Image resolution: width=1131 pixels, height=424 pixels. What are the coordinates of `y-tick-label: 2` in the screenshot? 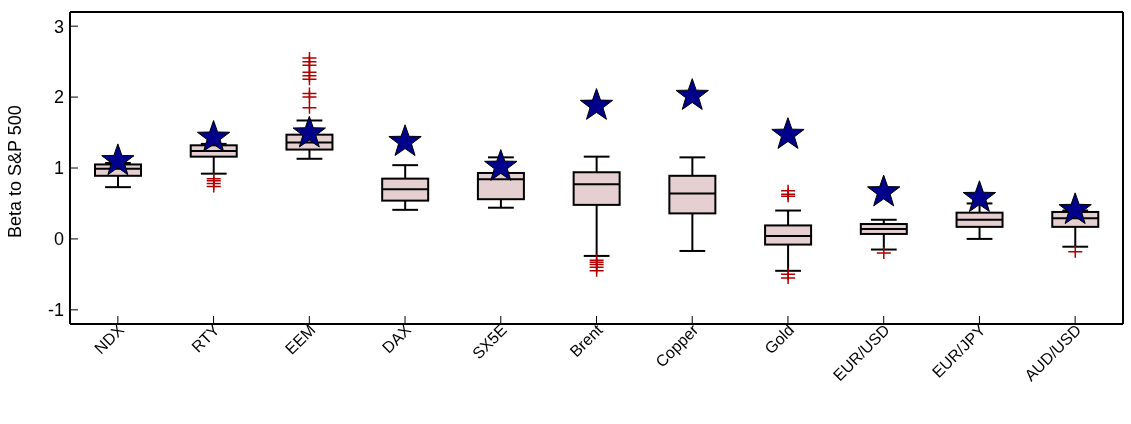 It's located at (58, 97).